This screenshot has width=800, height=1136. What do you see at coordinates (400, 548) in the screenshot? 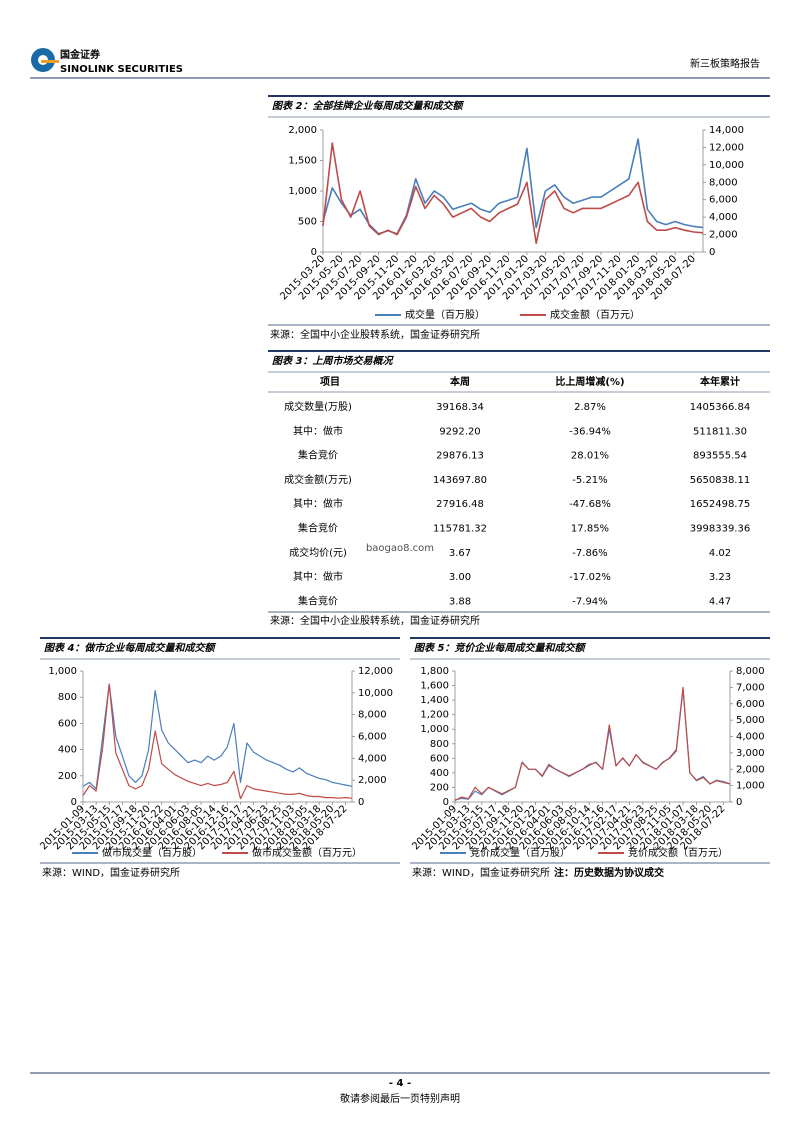
I see `watermark: baogao8.com` at bounding box center [400, 548].